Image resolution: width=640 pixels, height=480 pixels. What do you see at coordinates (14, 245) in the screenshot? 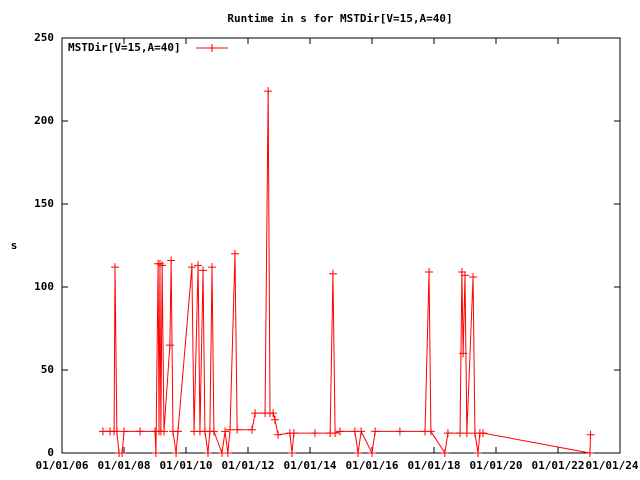
I see `y-axis-label: s` at bounding box center [14, 245].